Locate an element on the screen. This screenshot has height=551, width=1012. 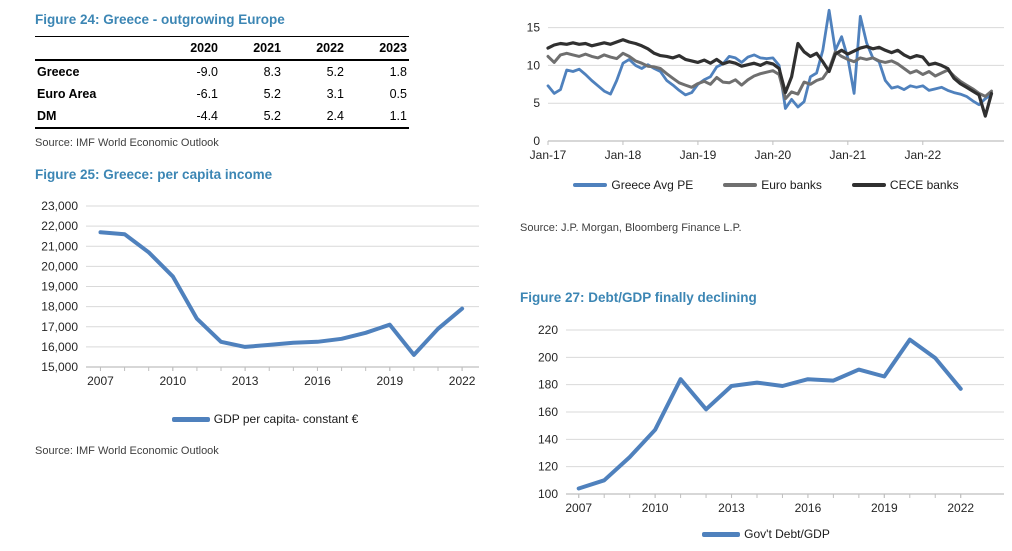
svg-text: Jan-22 is located at coordinates (922, 155).